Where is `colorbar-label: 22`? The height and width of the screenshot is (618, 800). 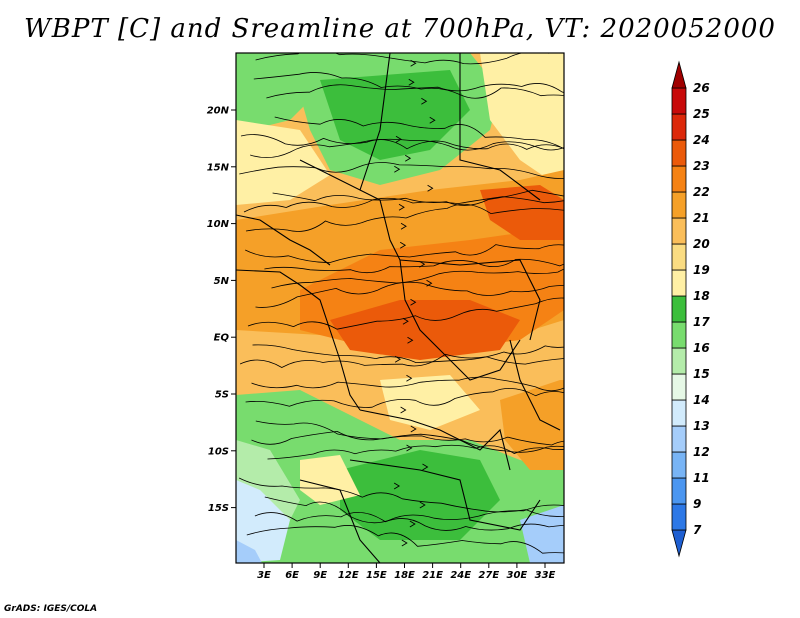 colorbar-label: 22 is located at coordinates (701, 192).